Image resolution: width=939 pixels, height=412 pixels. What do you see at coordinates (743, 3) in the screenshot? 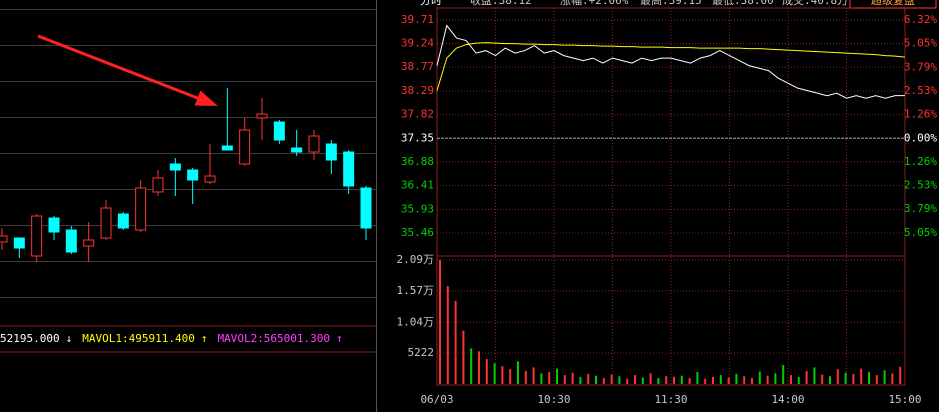
I see `header-item: 最低:38.00` at bounding box center [743, 3].